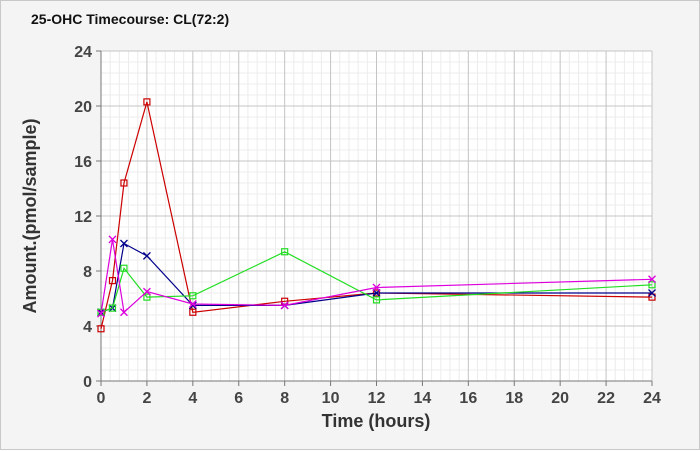  What do you see at coordinates (606, 398) in the screenshot?
I see `x-tick-label: 22` at bounding box center [606, 398].